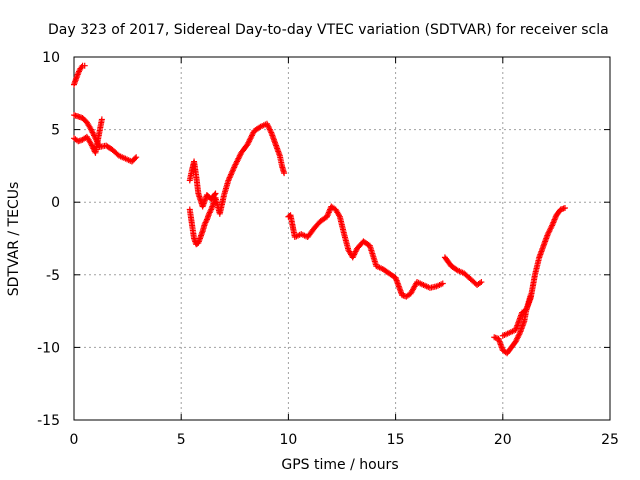 The width and height of the screenshot is (640, 480). Describe the element at coordinates (51, 58) in the screenshot. I see `y-tick-label: 10` at that location.